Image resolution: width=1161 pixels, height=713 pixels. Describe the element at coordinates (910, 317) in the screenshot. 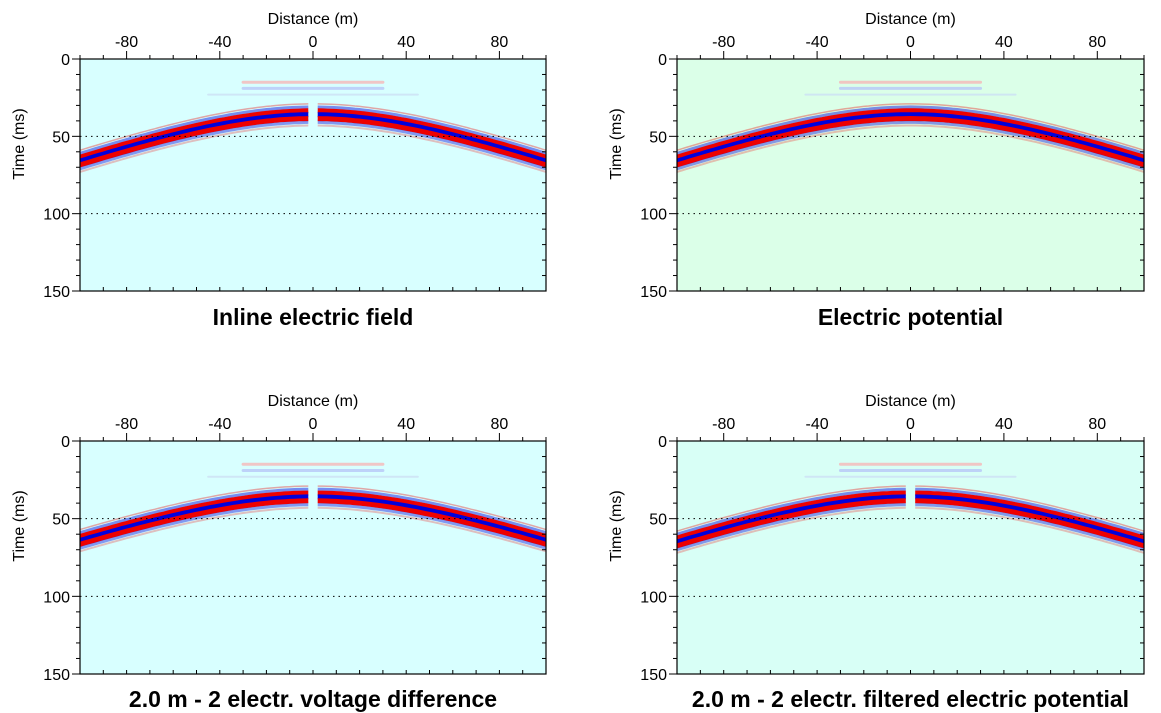

I see `panel-title: Electric potential` at that location.